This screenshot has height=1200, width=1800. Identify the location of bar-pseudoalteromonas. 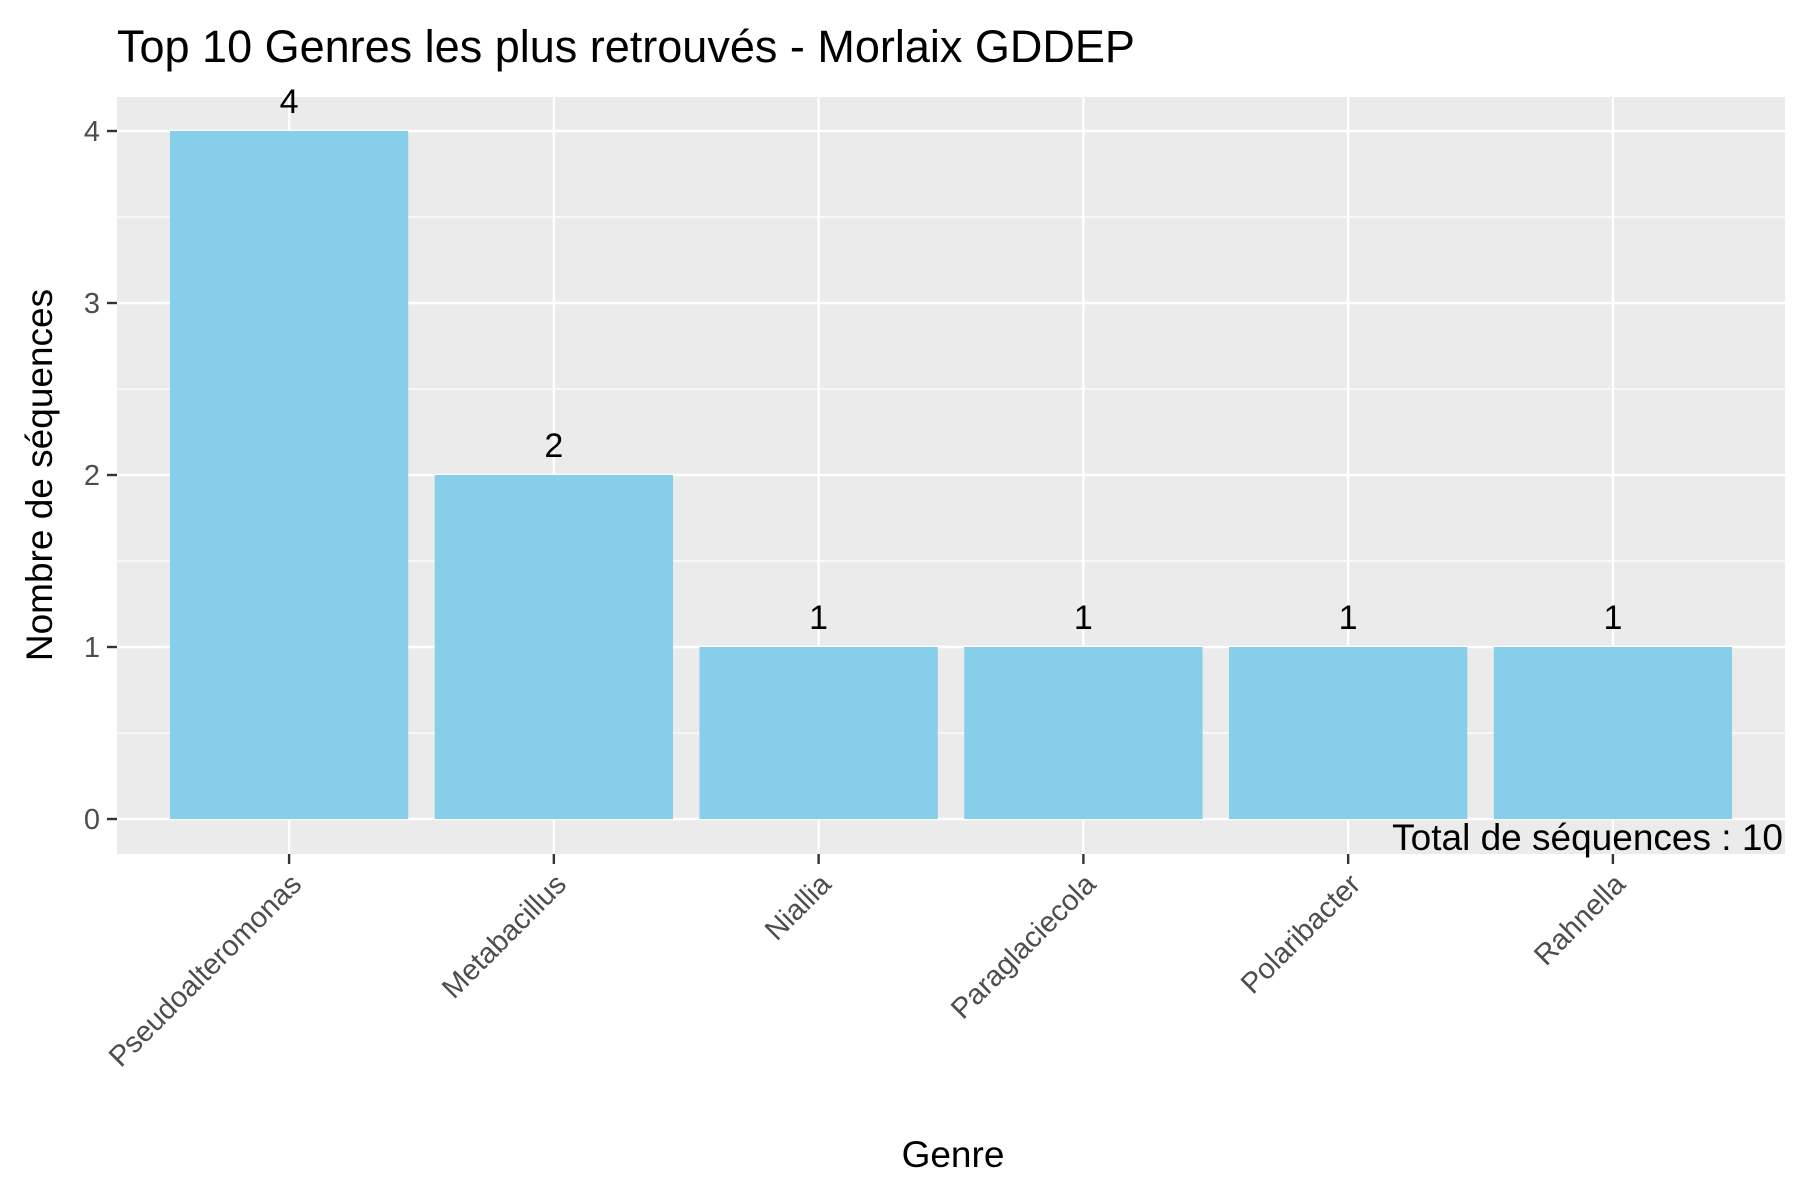
(289, 475).